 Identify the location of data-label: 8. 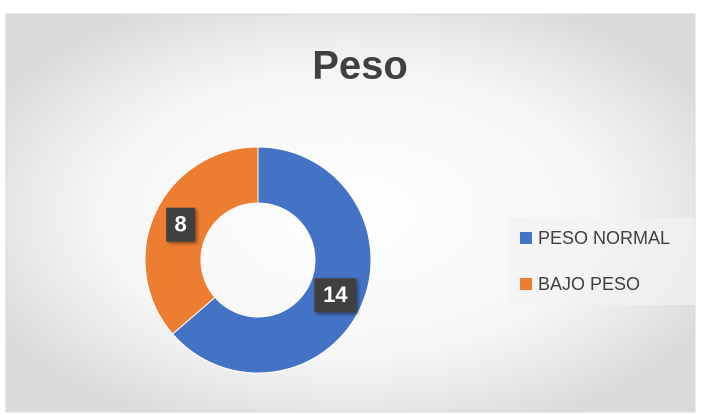
(181, 224).